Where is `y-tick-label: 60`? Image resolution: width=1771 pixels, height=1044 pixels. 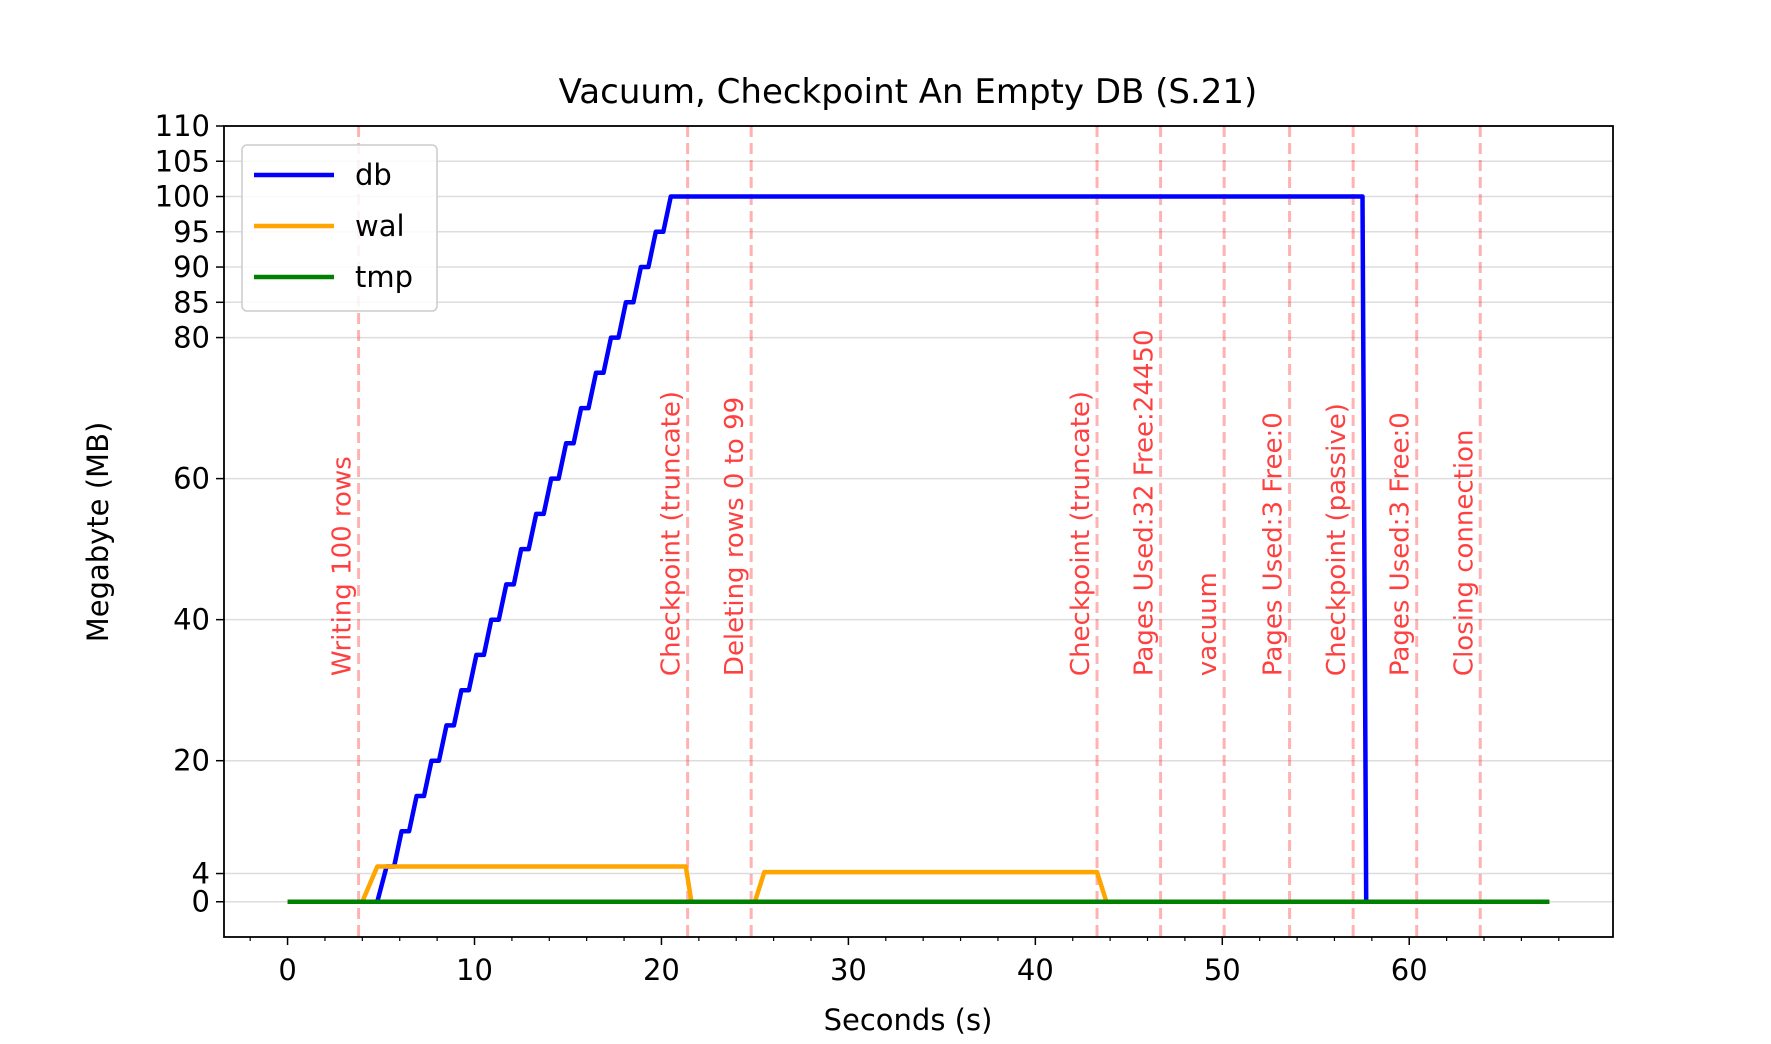 y-tick-label: 60 is located at coordinates (191, 479).